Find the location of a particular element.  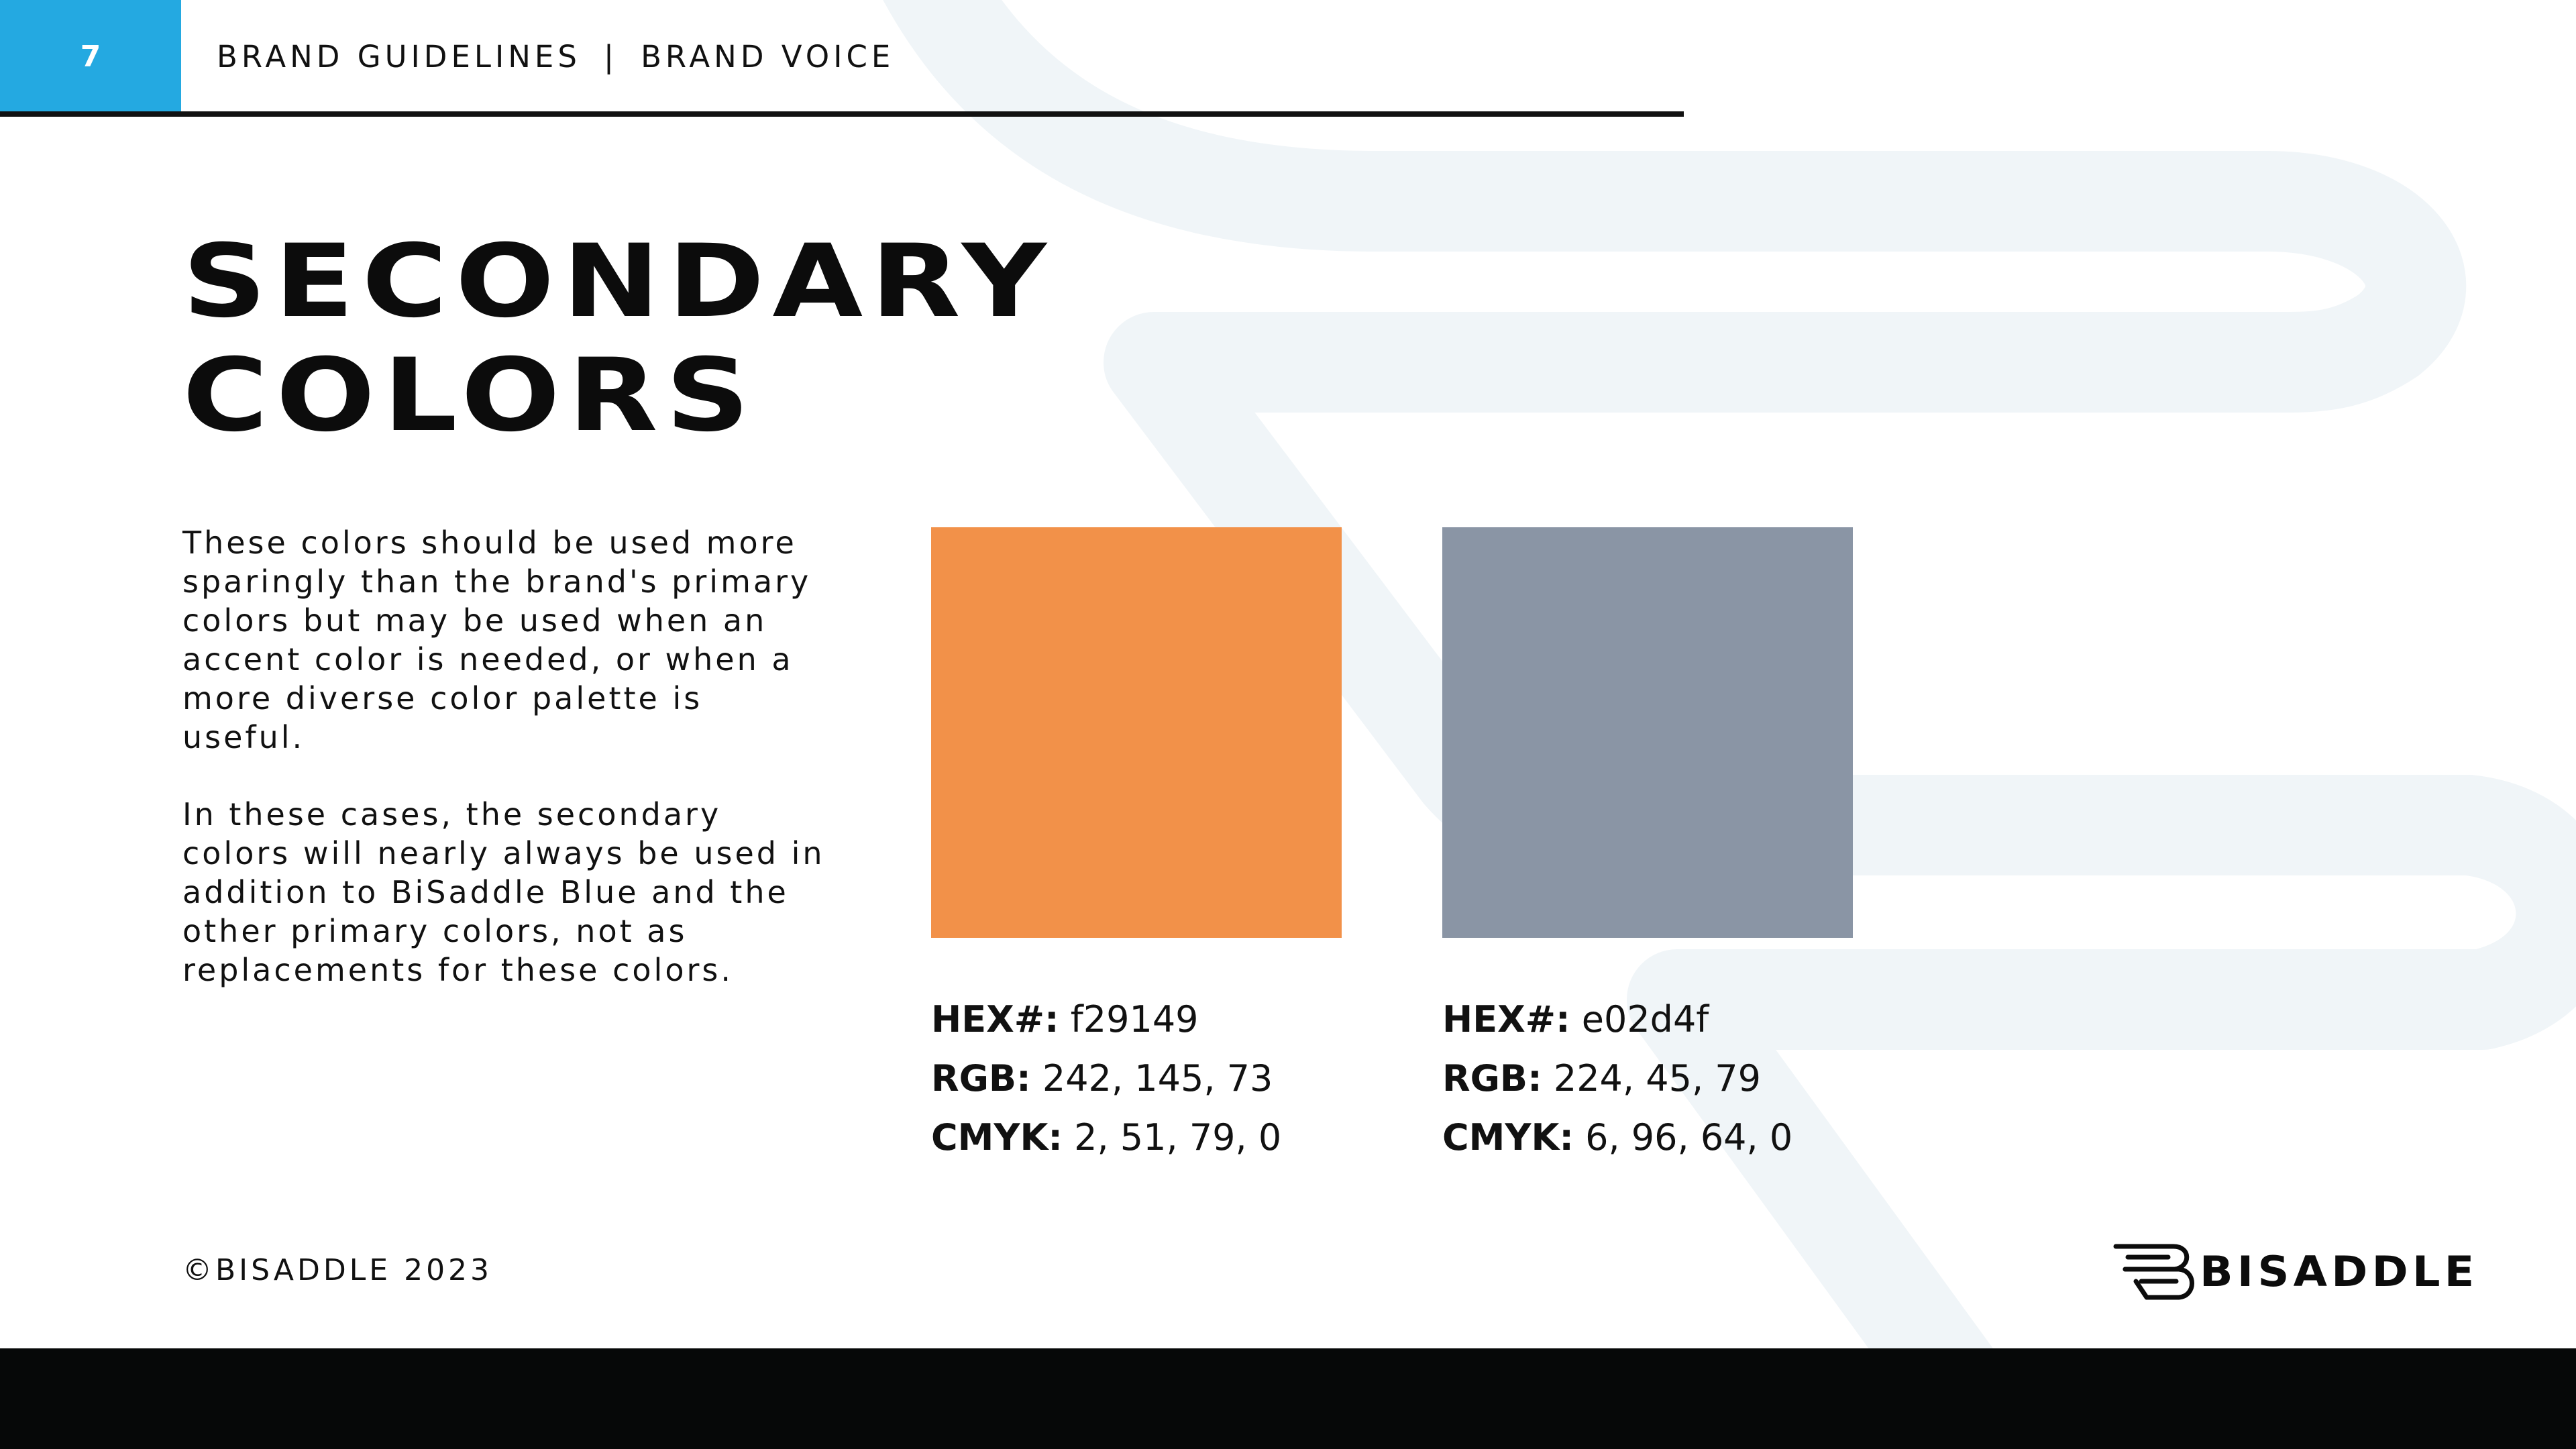

rgb-value: 242, 145, 73 is located at coordinates (1157, 1078).